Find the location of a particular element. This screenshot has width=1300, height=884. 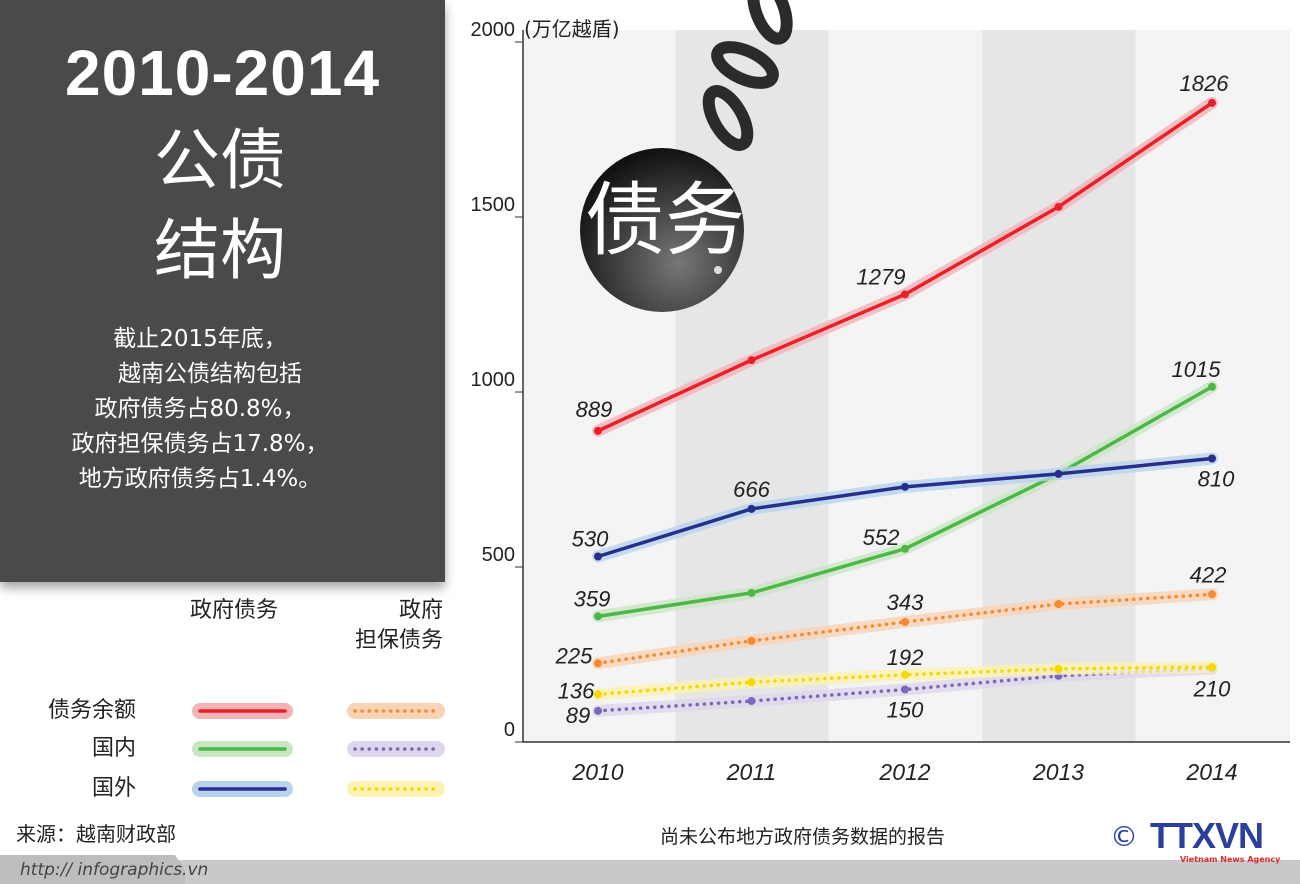

legend-col-line: 担保债务 is located at coordinates (398, 640).